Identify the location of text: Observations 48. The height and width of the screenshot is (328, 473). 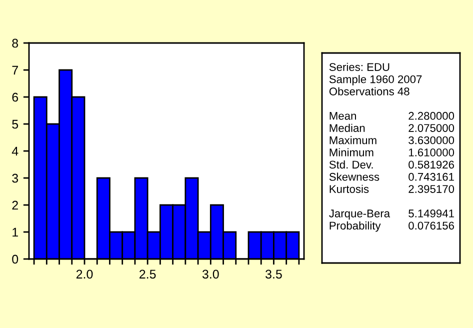
(369, 91).